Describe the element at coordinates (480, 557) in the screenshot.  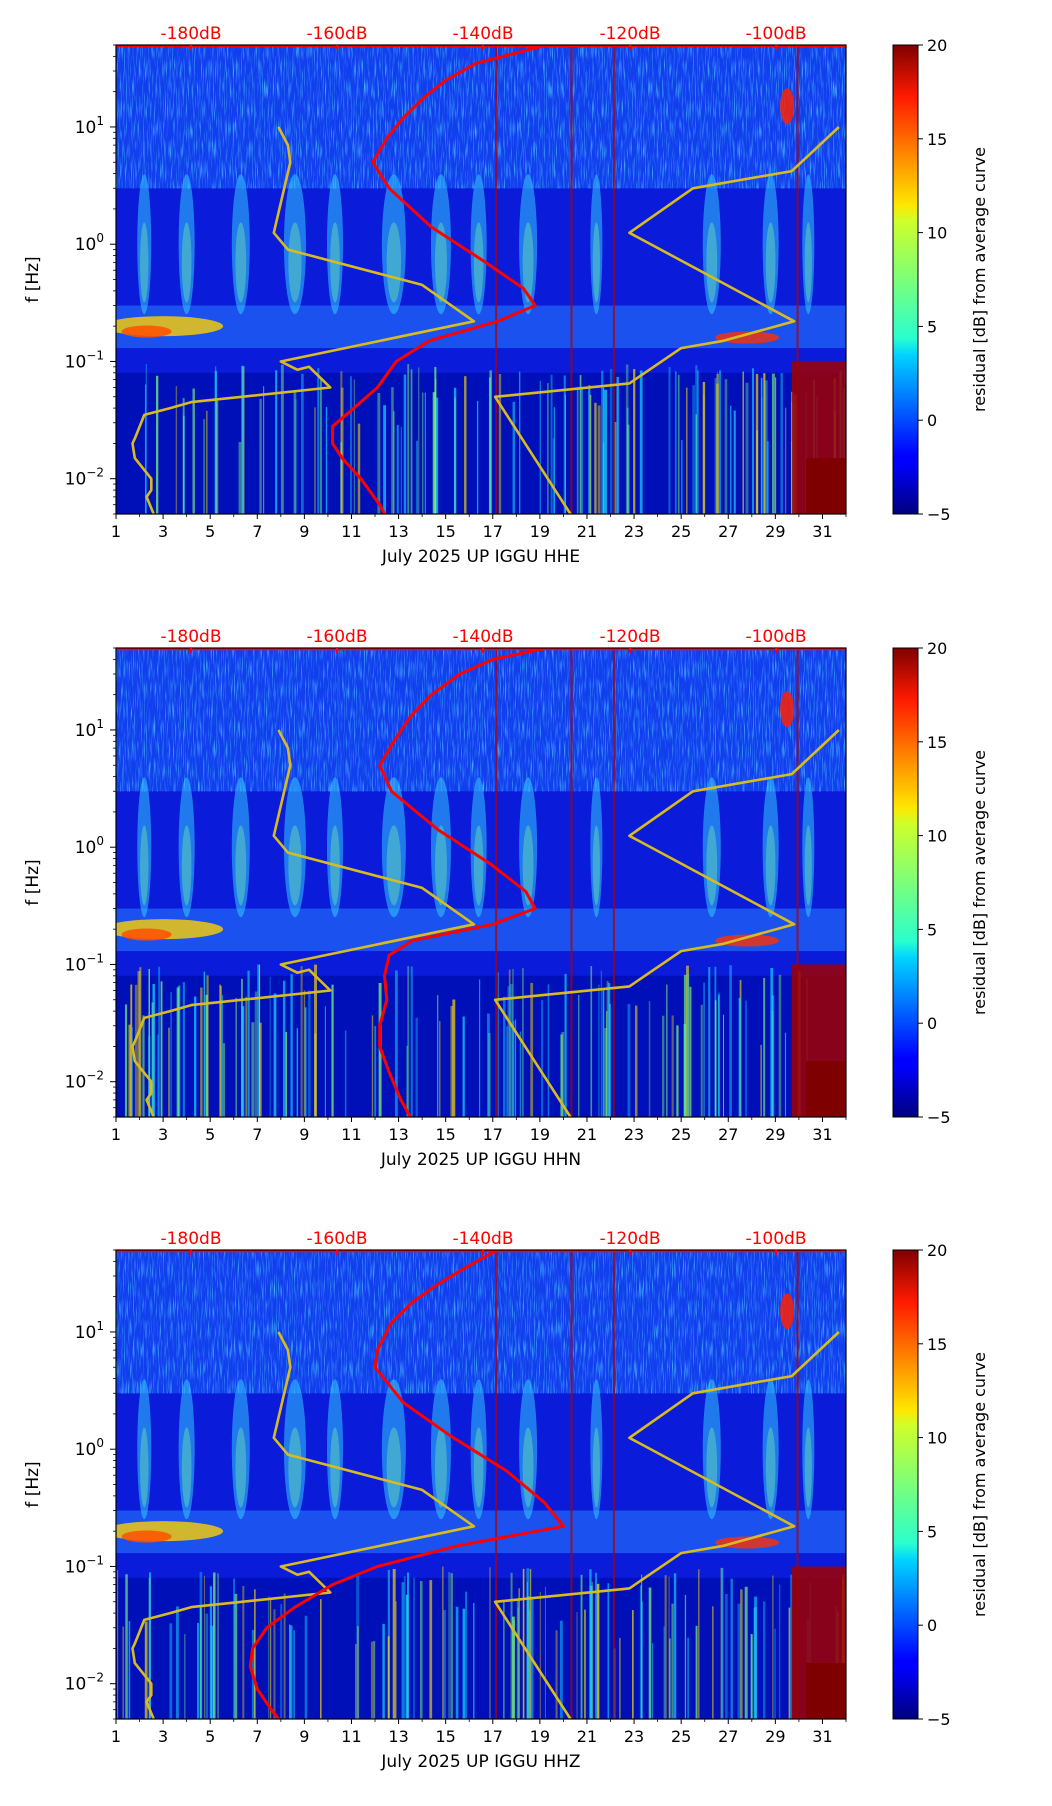
I see `x-axis-label: July 2025 UP IGGU HHE` at that location.